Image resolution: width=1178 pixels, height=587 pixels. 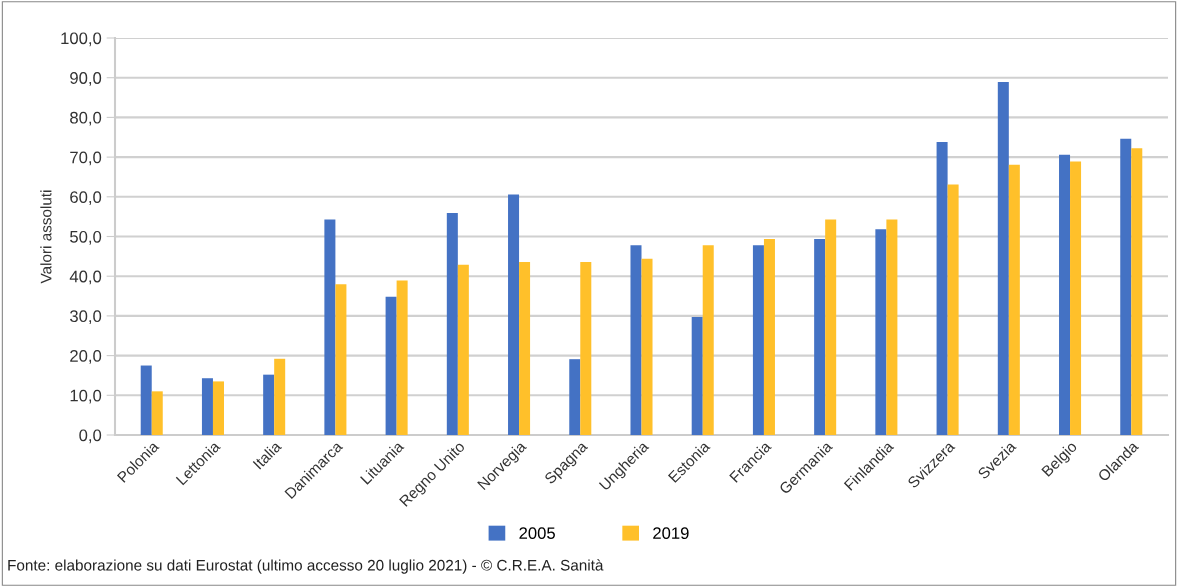 What do you see at coordinates (46, 237) in the screenshot?
I see `y-axis-title: Valori assoluti` at bounding box center [46, 237].